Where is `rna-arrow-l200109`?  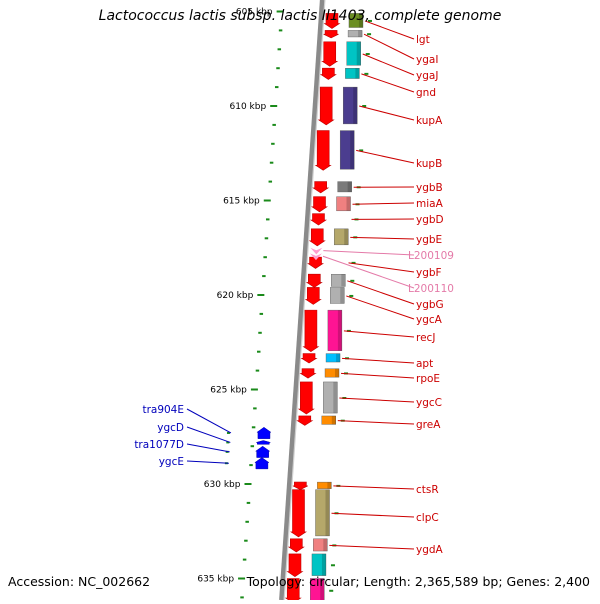
rna-arrow-l200109 is located at coordinates (316, 251).